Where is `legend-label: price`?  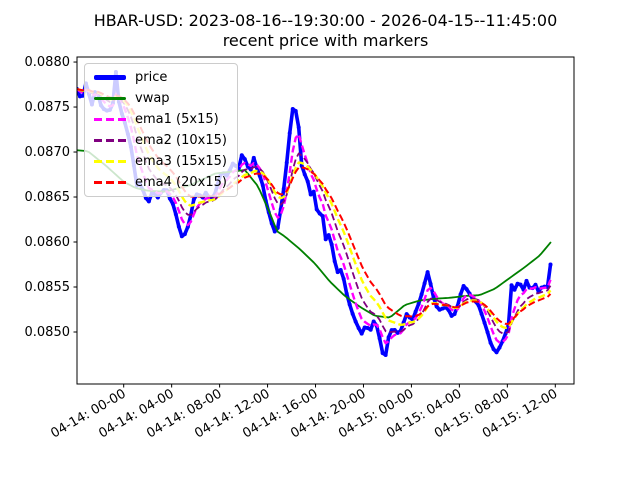 legend-label: price is located at coordinates (151, 77).